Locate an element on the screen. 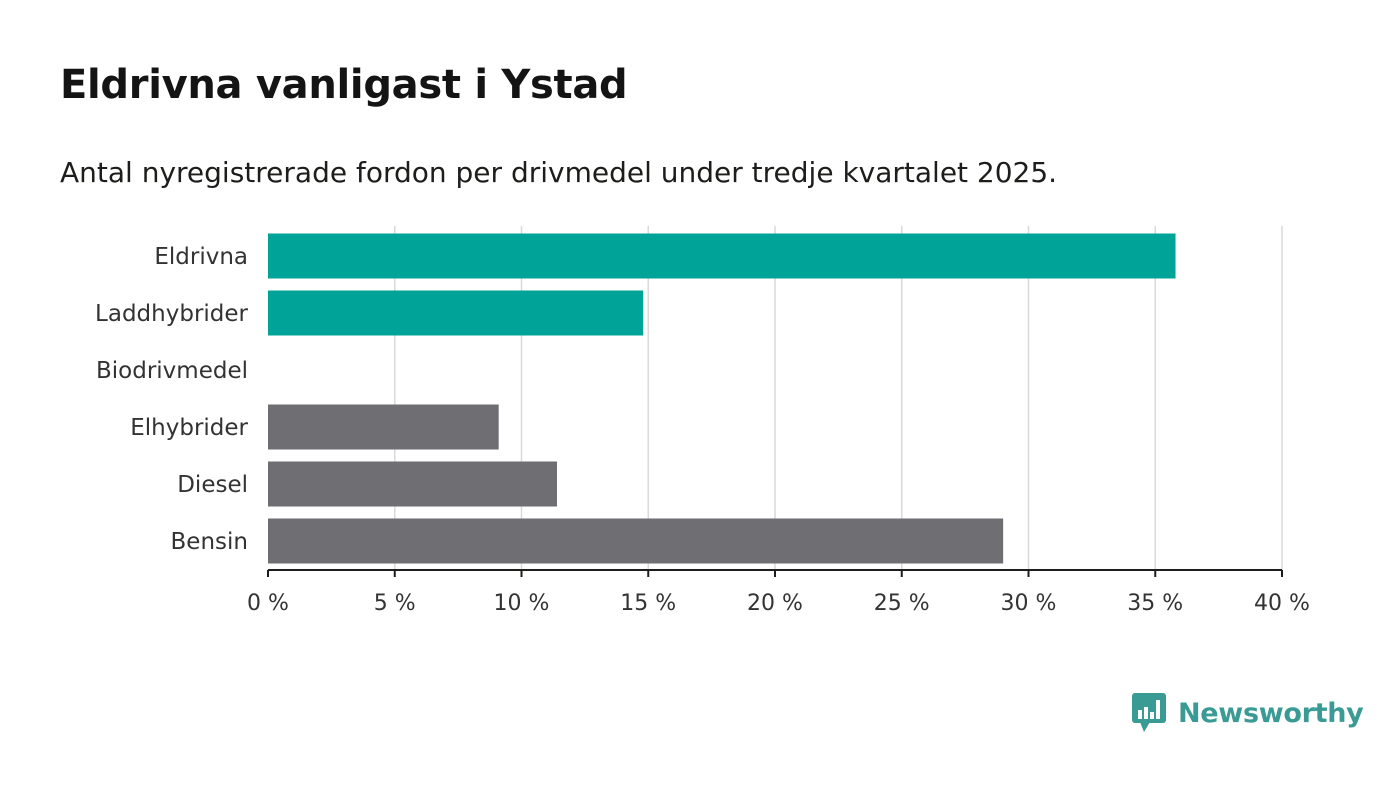 This screenshot has height=793, width=1400. bar-laddhybrider is located at coordinates (456, 313).